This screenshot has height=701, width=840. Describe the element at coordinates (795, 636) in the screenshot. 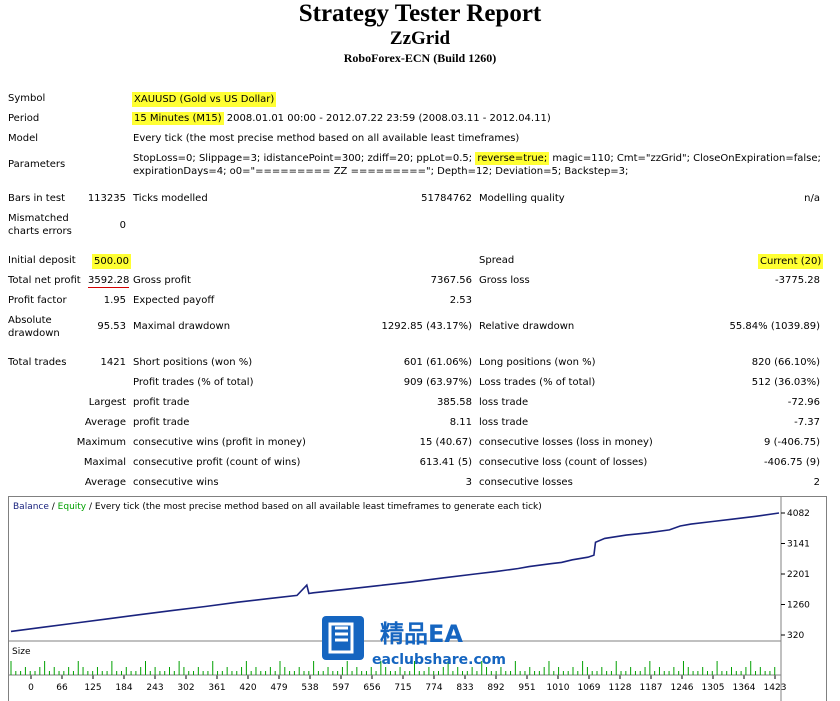

I see `y-tick-label: 320` at that location.